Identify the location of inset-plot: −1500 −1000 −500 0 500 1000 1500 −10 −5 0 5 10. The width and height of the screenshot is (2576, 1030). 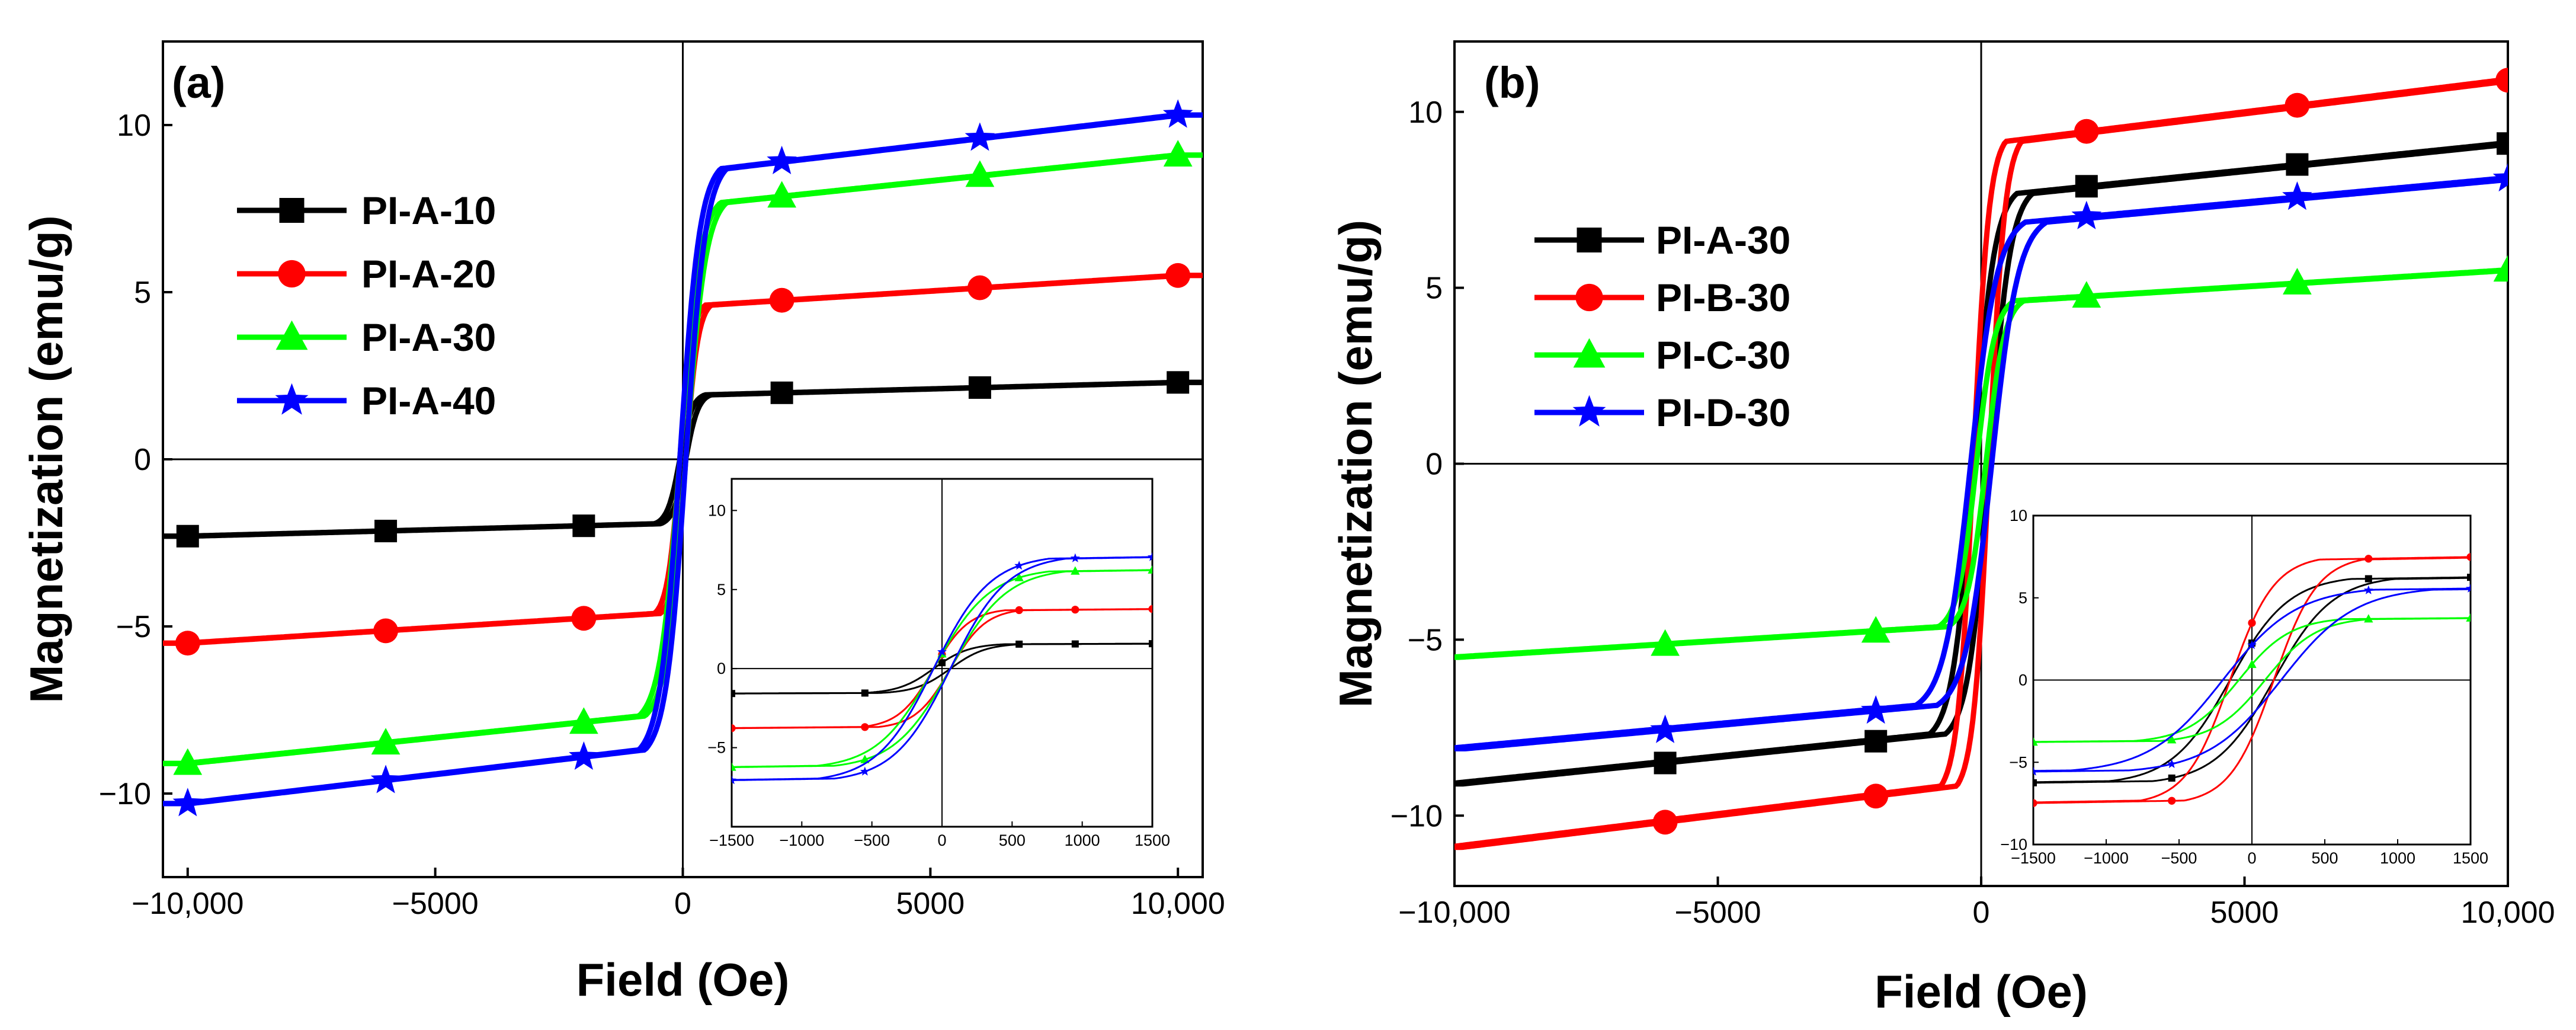
(2244, 687).